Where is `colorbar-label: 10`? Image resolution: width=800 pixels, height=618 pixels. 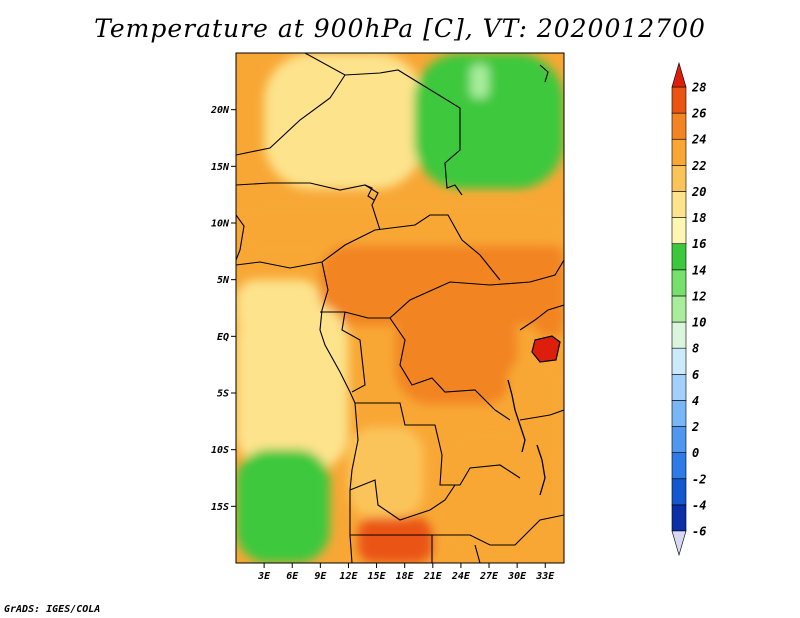 colorbar-label: 10 is located at coordinates (699, 323).